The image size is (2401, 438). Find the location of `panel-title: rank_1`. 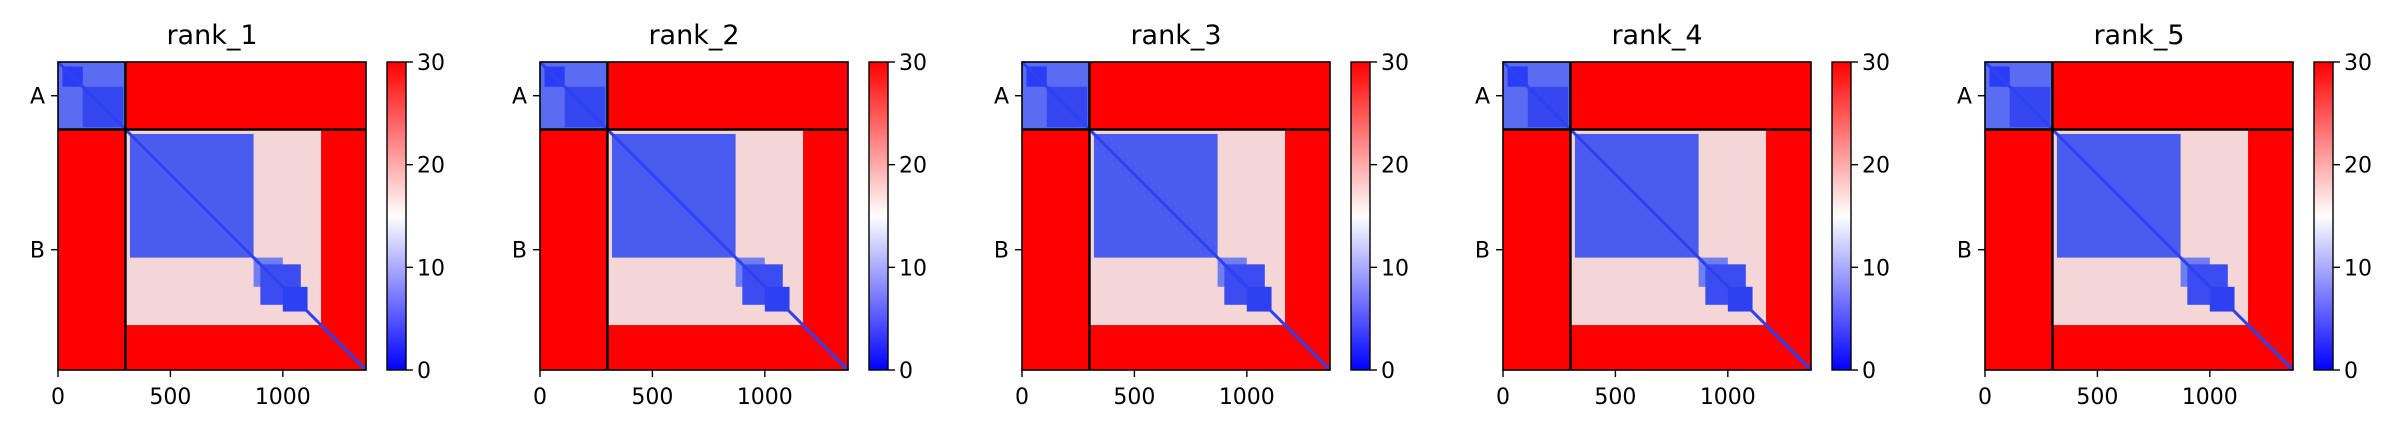

panel-title: rank_1 is located at coordinates (211, 35).